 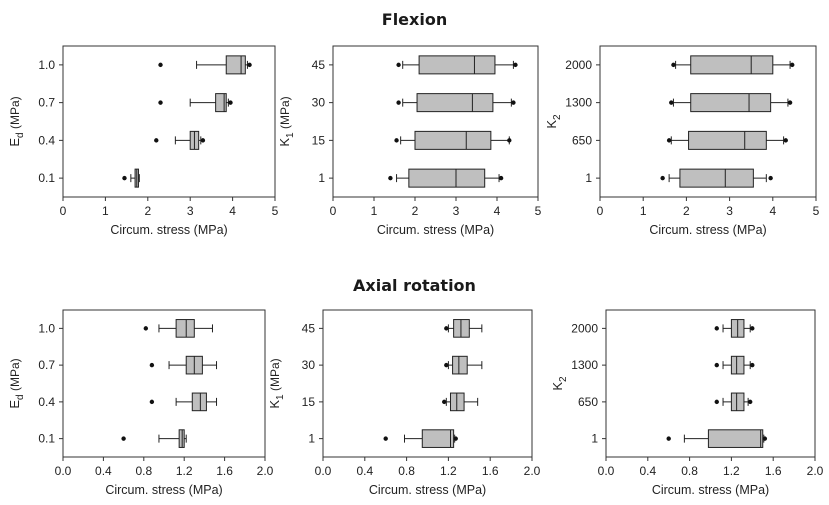 I want to click on y-tick-label: 2000, so click(x=584, y=328).